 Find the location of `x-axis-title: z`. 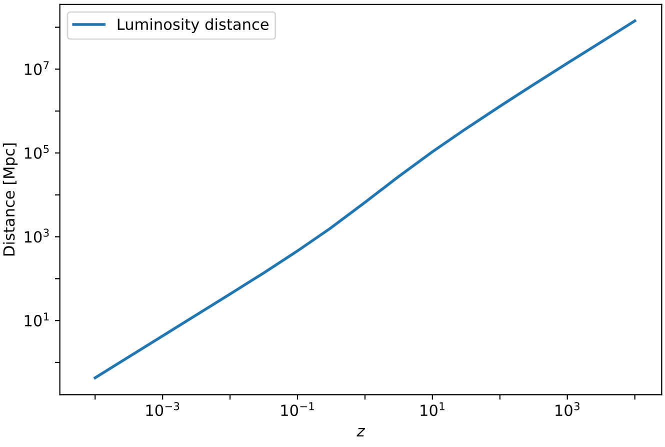

x-axis-title: z is located at coordinates (361, 432).